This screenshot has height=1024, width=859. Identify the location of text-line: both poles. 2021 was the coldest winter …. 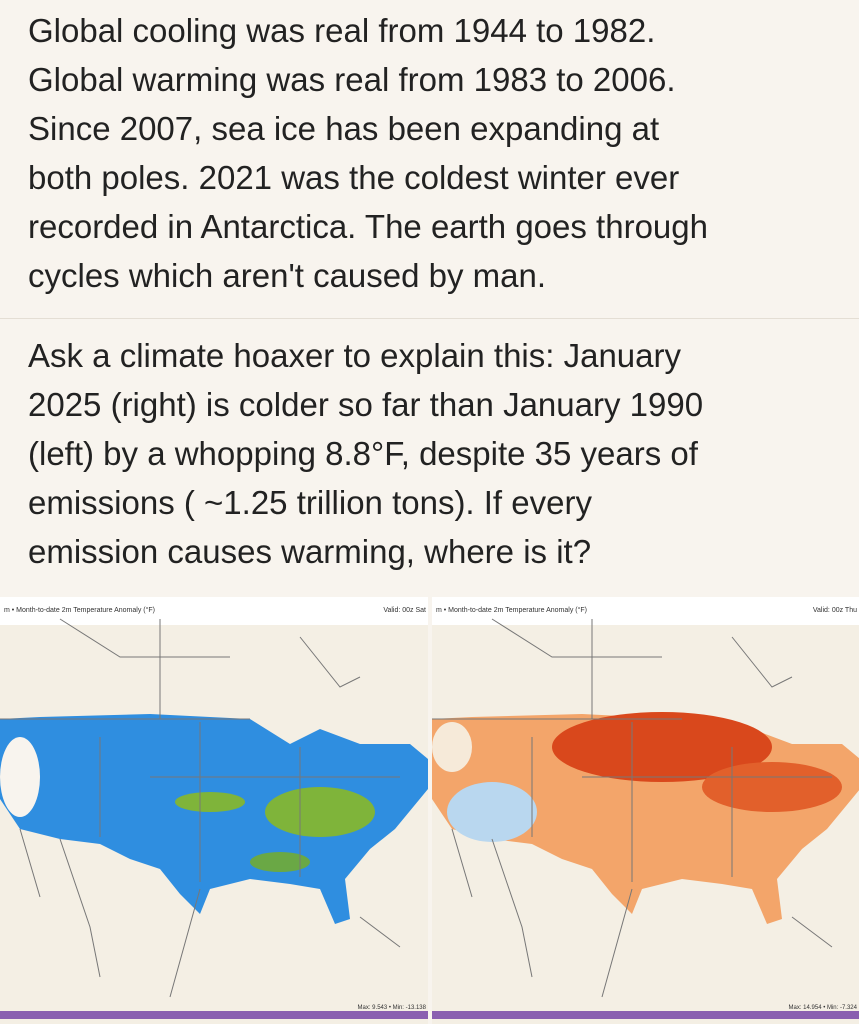
(354, 177).